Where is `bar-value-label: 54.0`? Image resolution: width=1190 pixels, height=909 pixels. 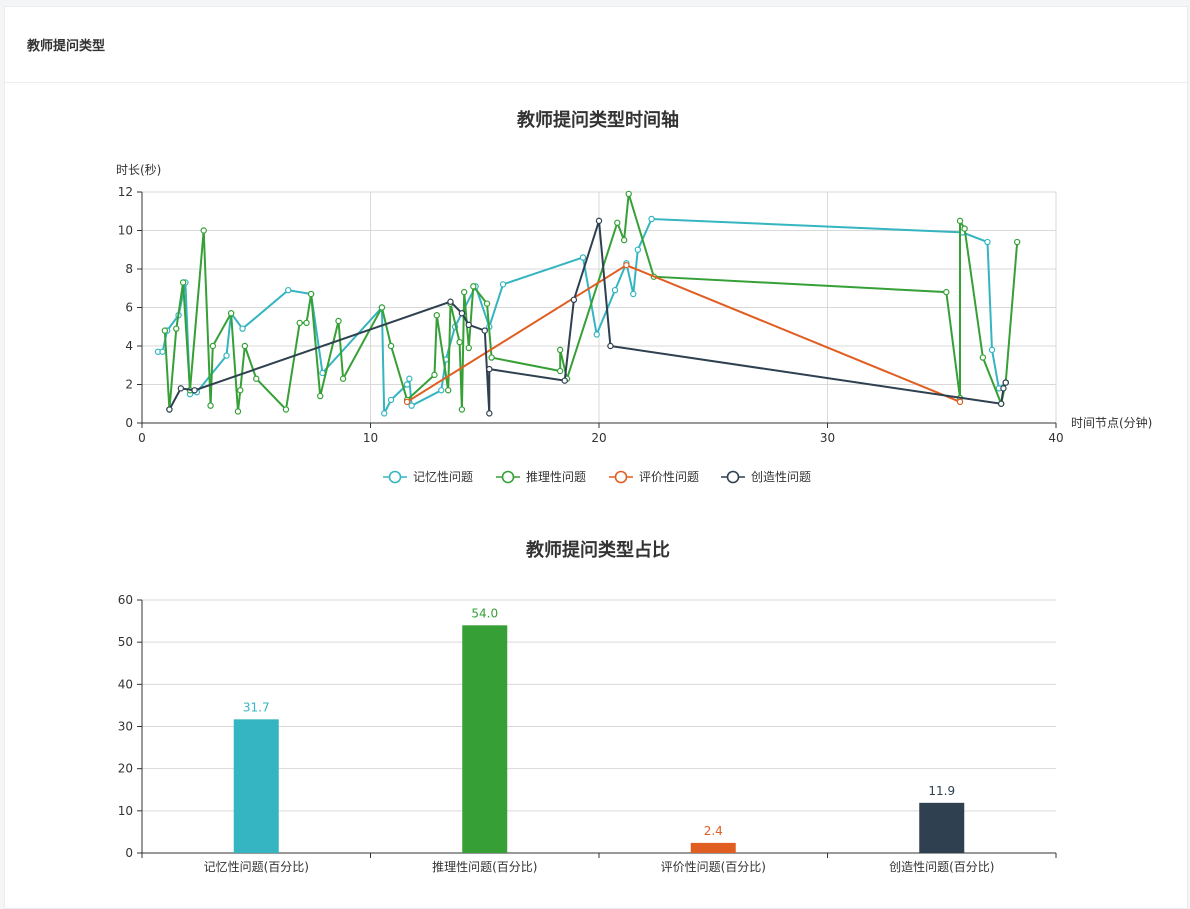 bar-value-label: 54.0 is located at coordinates (484, 613).